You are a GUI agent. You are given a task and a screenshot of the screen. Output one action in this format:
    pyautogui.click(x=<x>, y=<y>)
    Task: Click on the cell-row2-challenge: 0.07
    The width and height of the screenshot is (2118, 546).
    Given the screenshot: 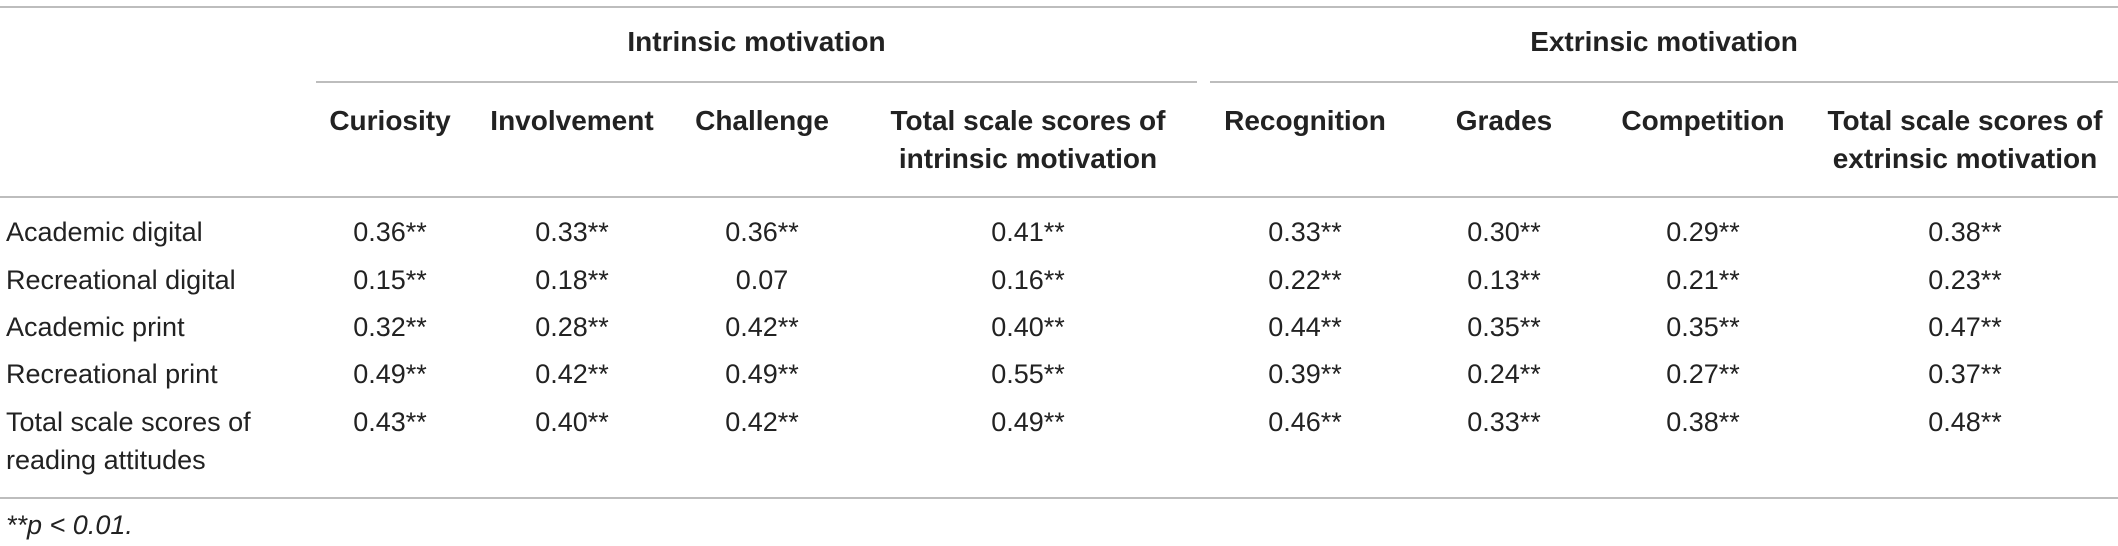 What is the action you would take?
    pyautogui.click(x=762, y=280)
    